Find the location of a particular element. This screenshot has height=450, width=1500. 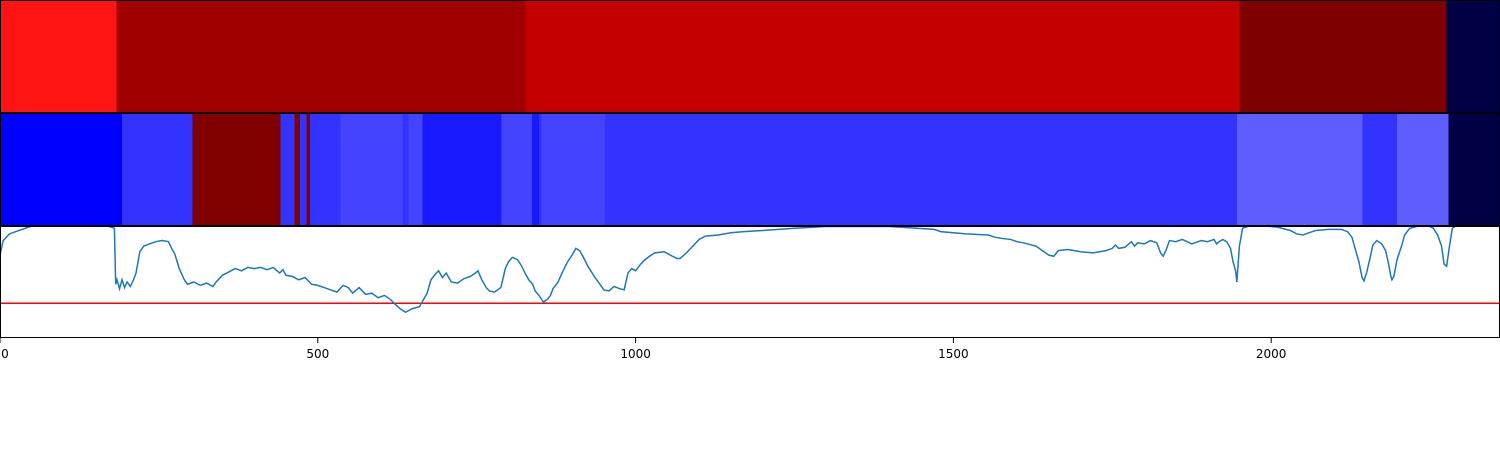

x-tick-label-0: 0 is located at coordinates (5, 354).